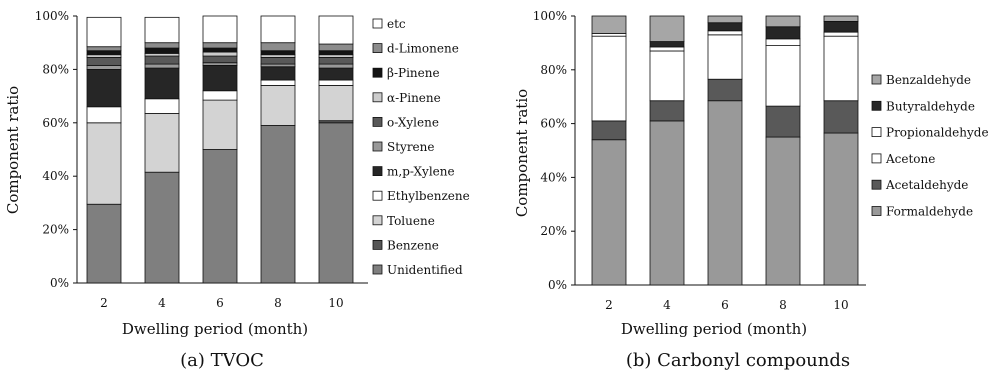  What do you see at coordinates (910, 159) in the screenshot?
I see `legend-label: Acetone` at bounding box center [910, 159].